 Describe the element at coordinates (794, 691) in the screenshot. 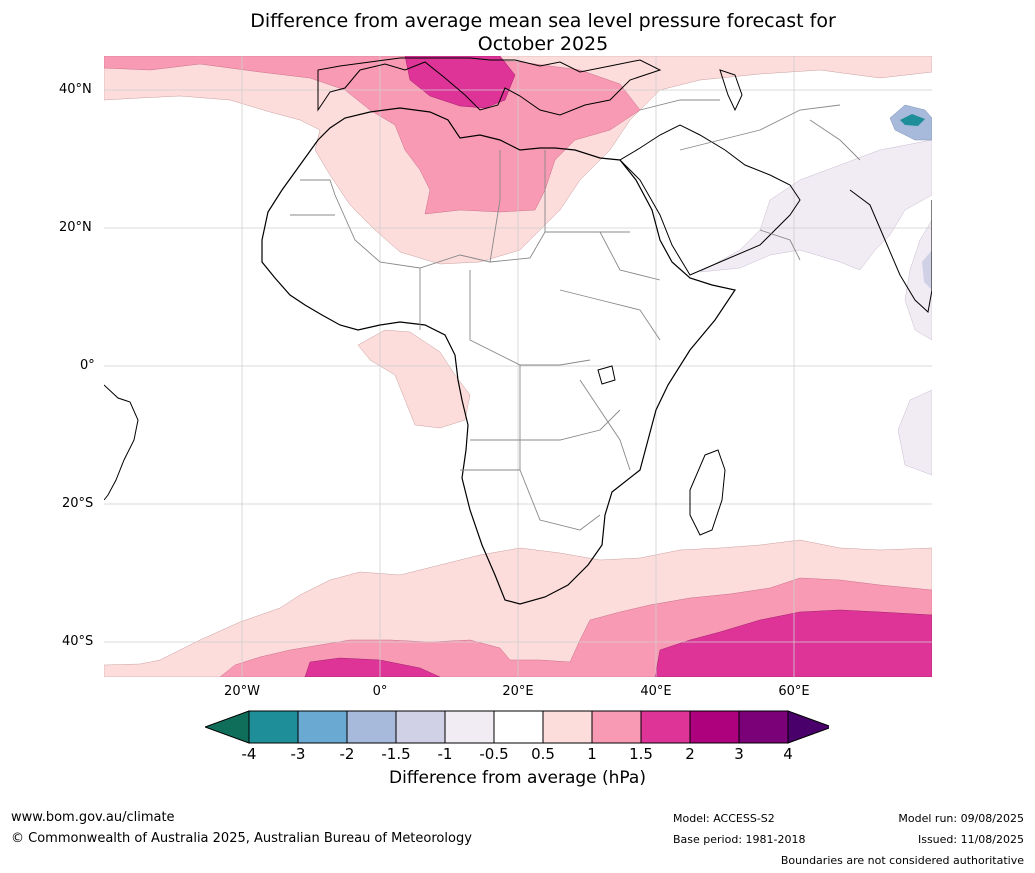

I see `lon-label-60e: 60°E` at that location.